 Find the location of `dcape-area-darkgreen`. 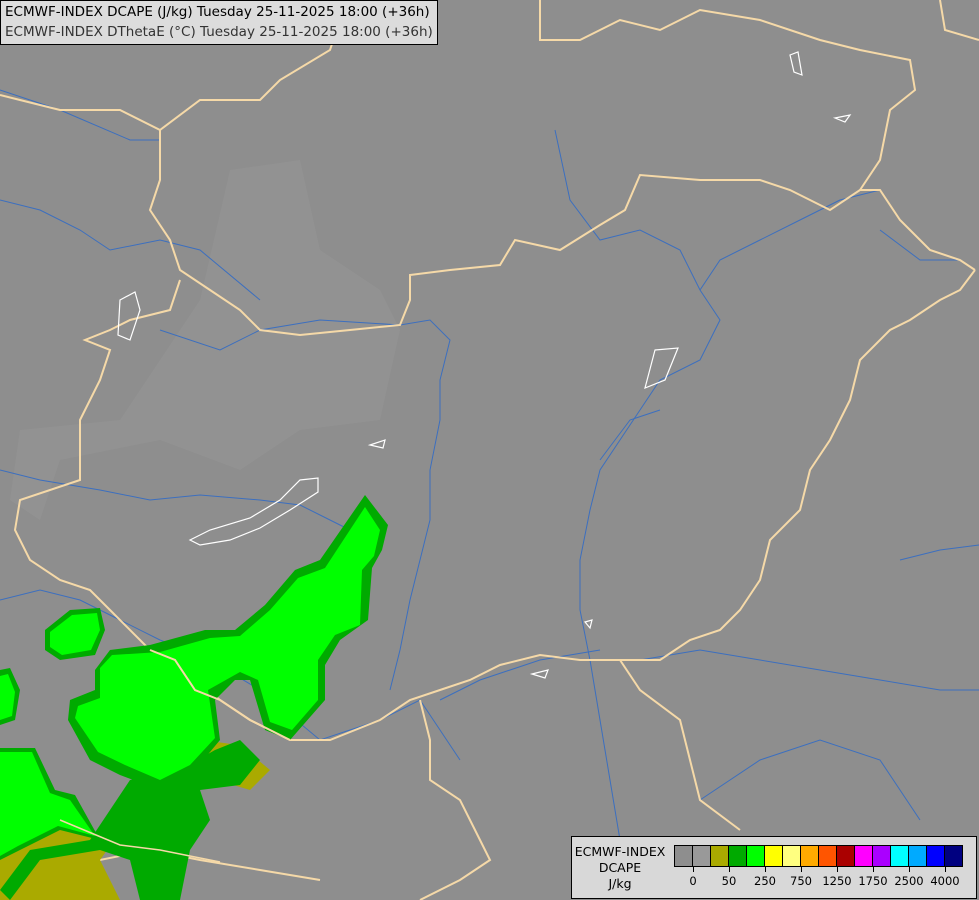

dcape-area-darkgreen is located at coordinates (130, 820).